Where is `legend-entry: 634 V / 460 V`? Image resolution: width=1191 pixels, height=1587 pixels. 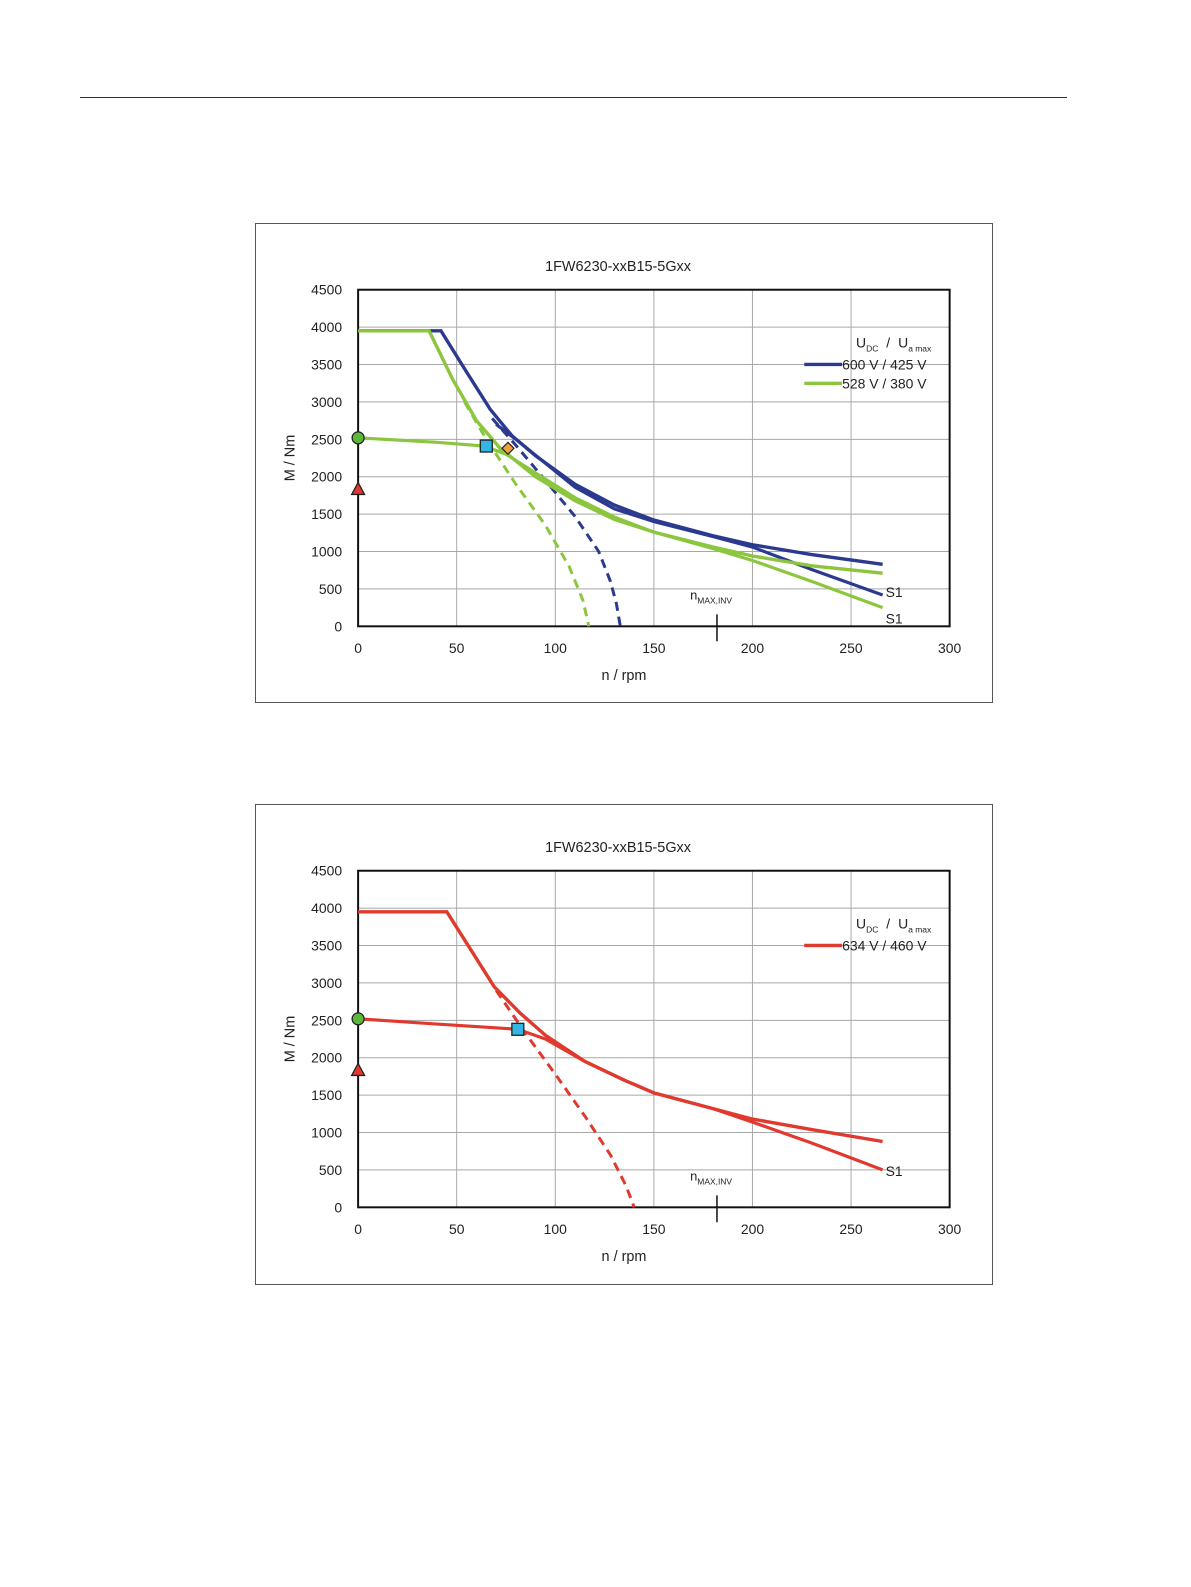
legend-entry: 634 V / 460 V is located at coordinates (884, 945).